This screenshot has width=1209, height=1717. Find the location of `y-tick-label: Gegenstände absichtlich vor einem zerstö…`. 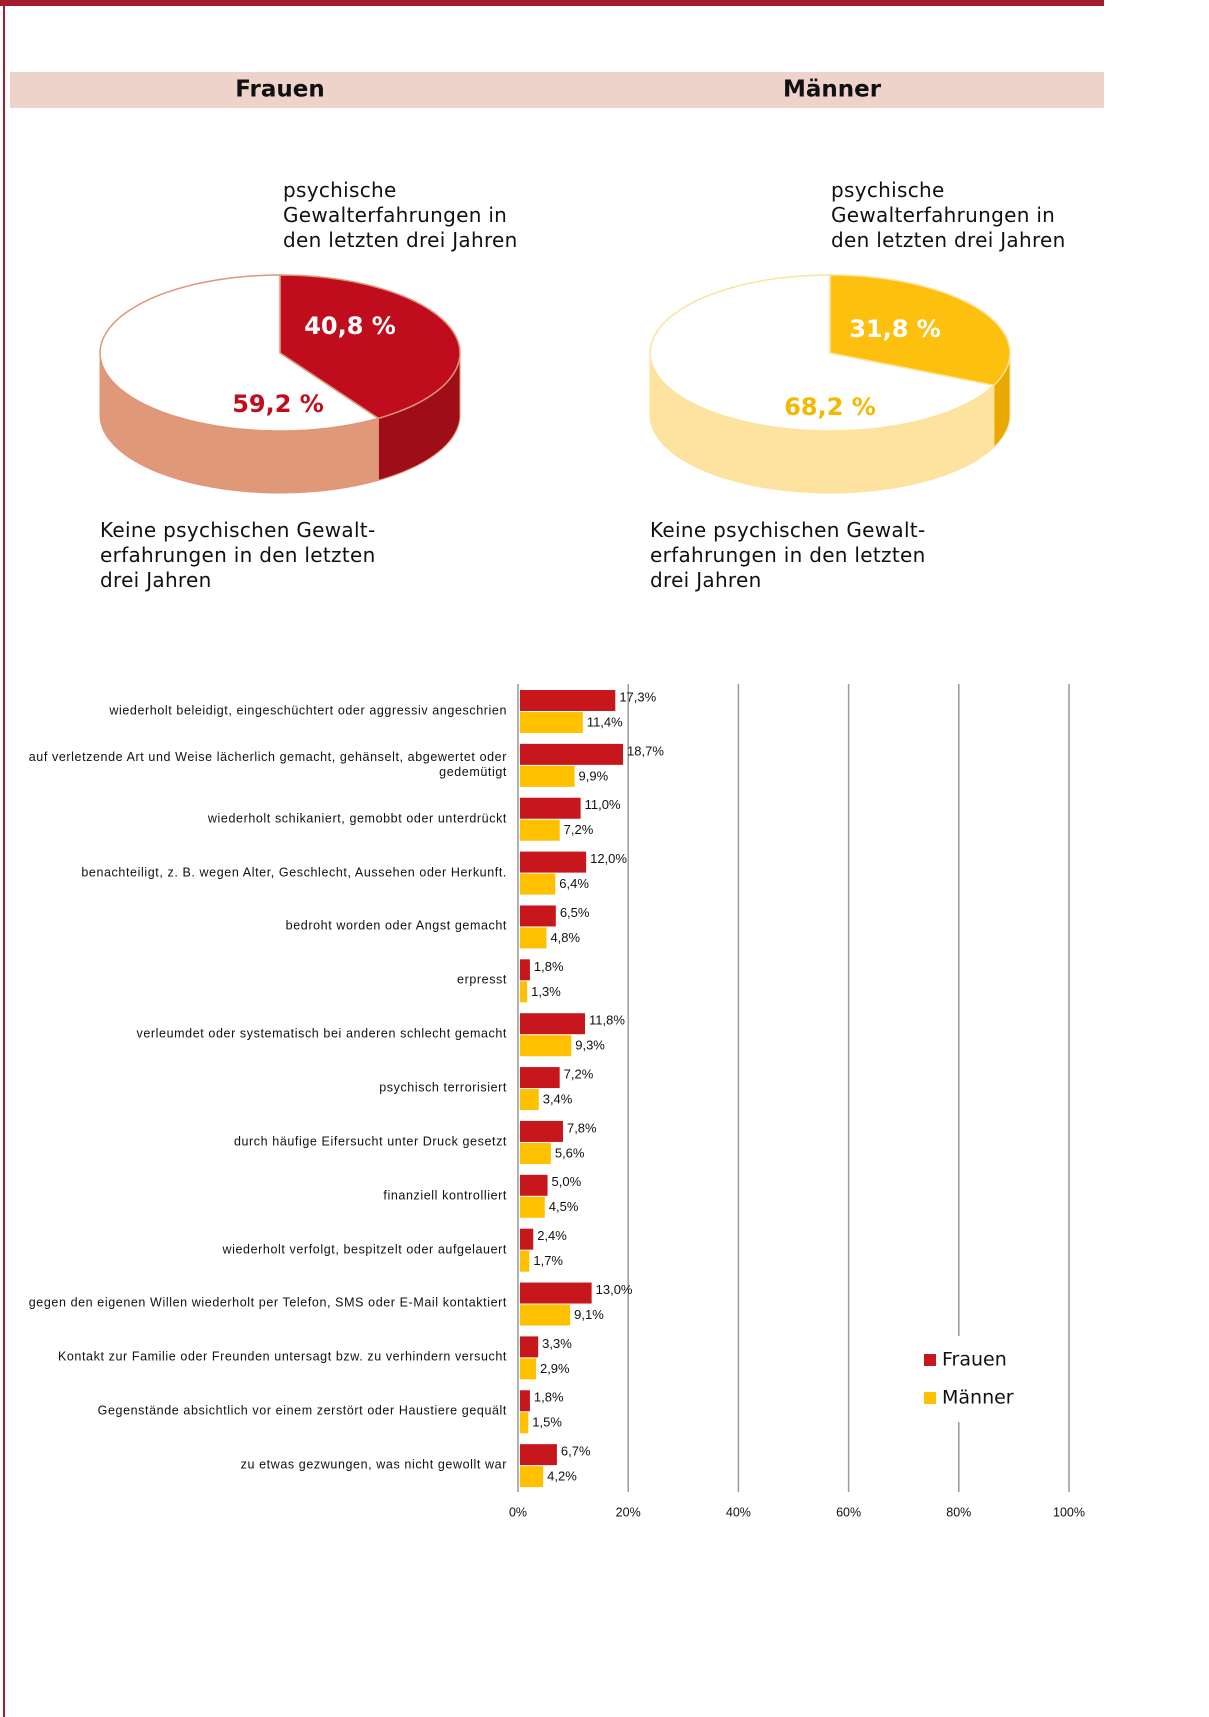

y-tick-label: Gegenstände absichtlich vor einem zerstö… is located at coordinates (302, 1410).